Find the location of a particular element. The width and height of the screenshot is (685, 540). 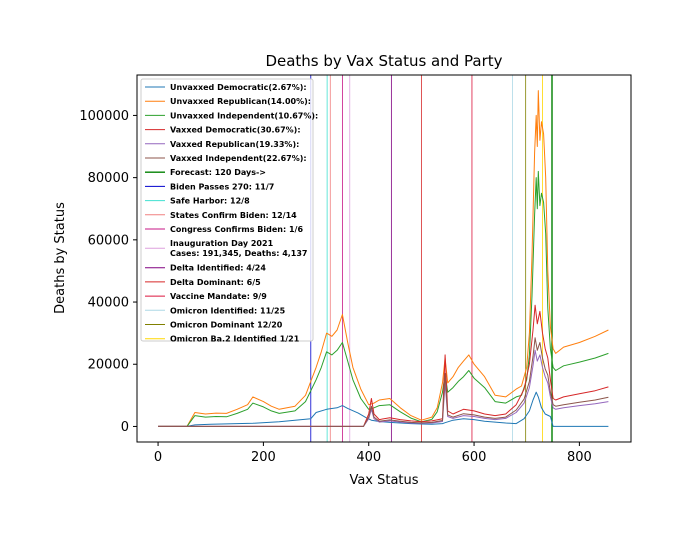

x-tick-label-3: 600 is located at coordinates (474, 457).